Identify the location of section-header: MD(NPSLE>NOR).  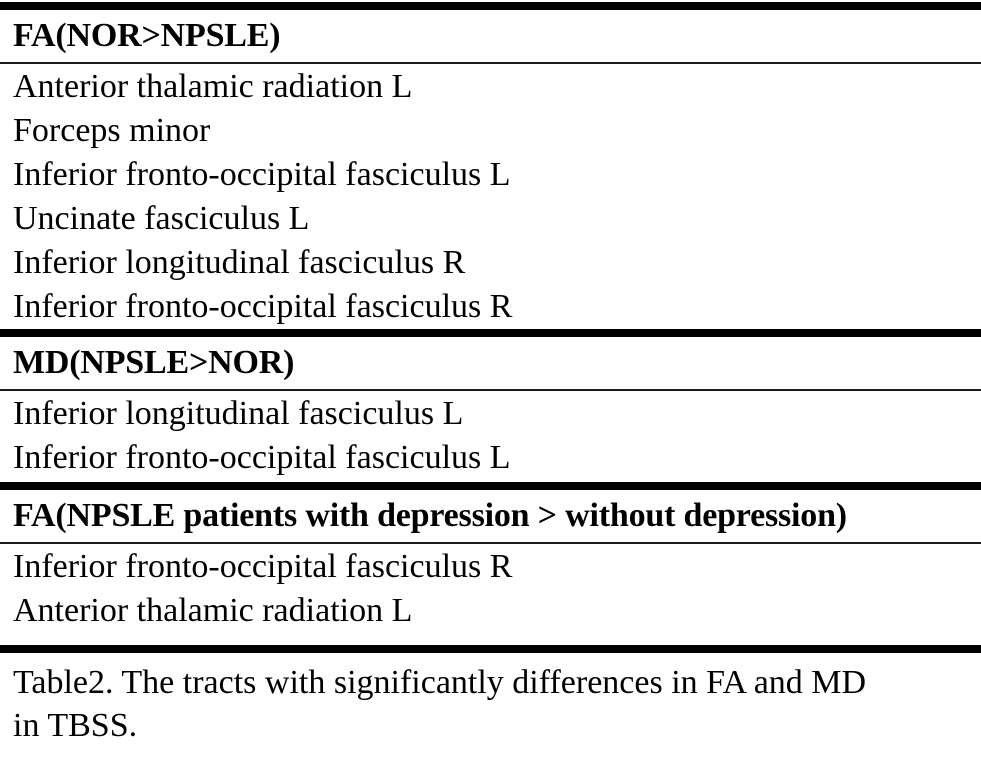
(154, 362).